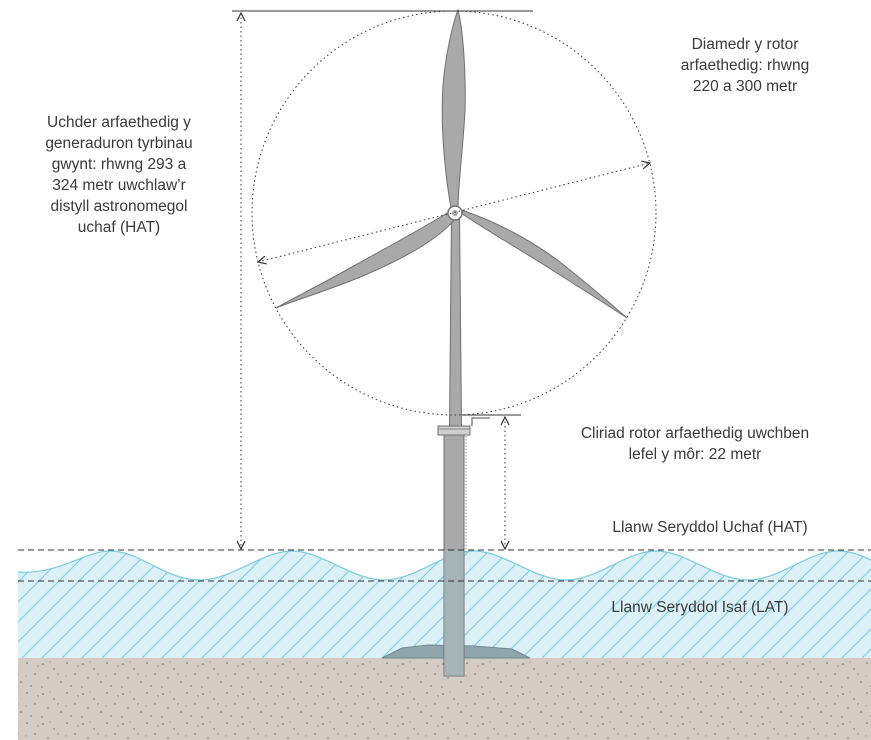 The width and height of the screenshot is (871, 740). I want to click on rotor-hub-center, so click(455, 213).